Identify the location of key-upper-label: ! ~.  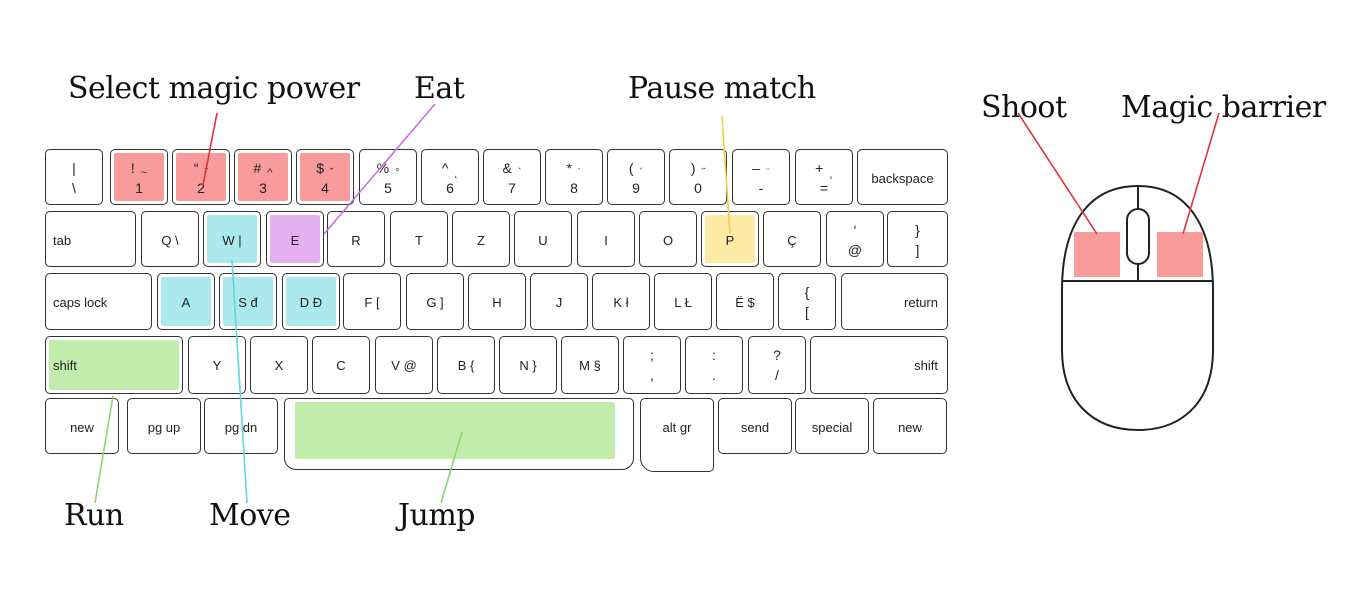
(139, 169).